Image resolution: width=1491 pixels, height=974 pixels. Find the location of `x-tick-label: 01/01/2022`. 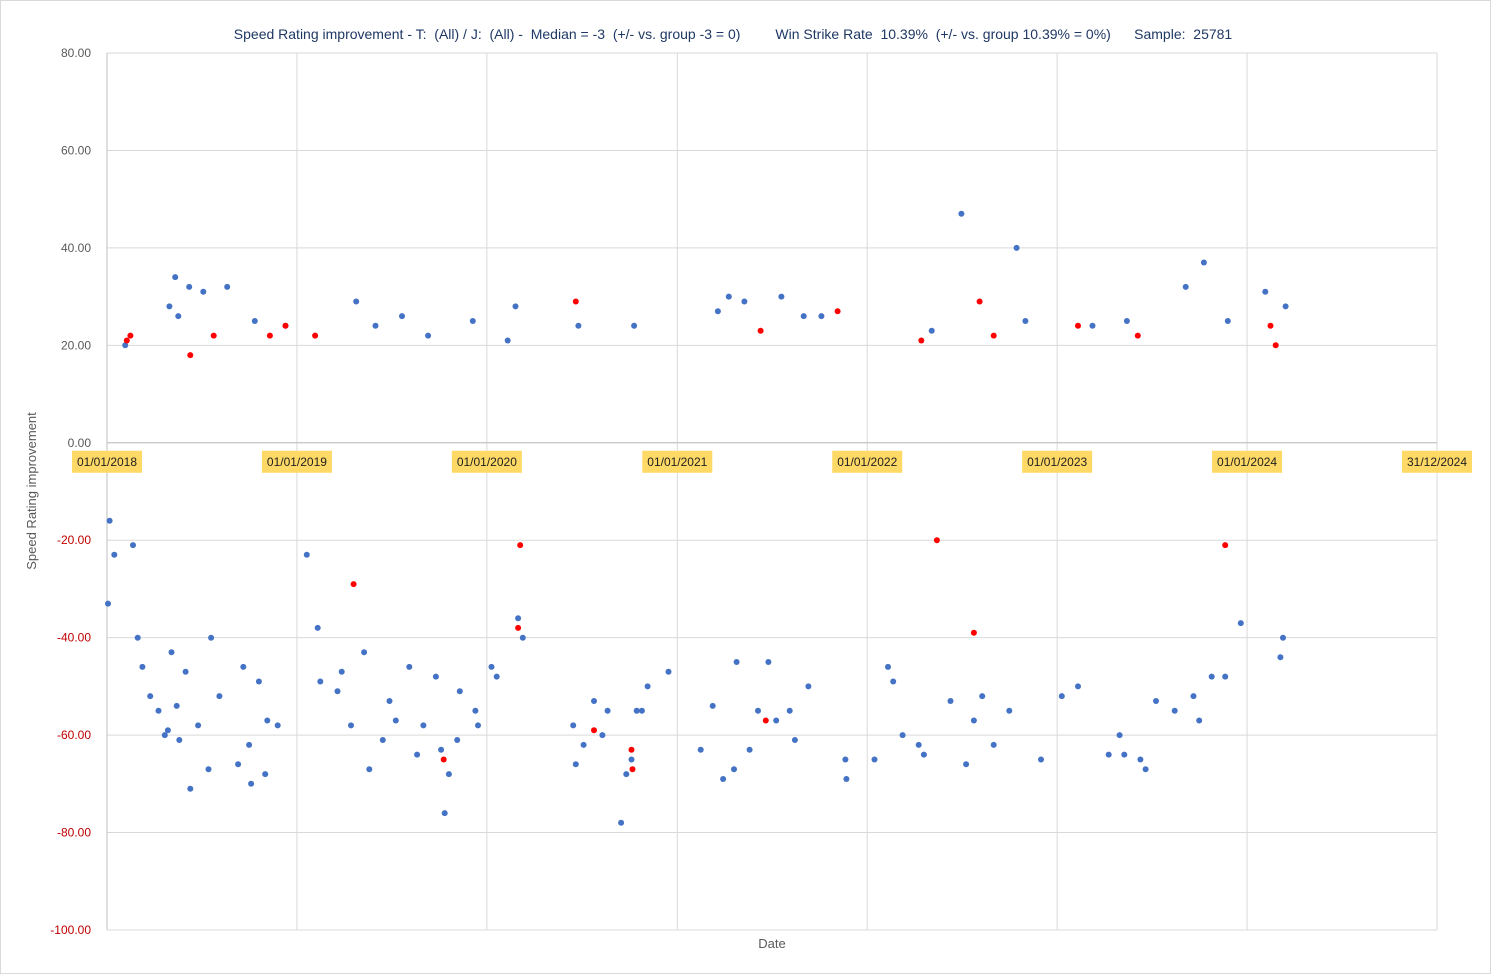

x-tick-label: 01/01/2022 is located at coordinates (867, 462).